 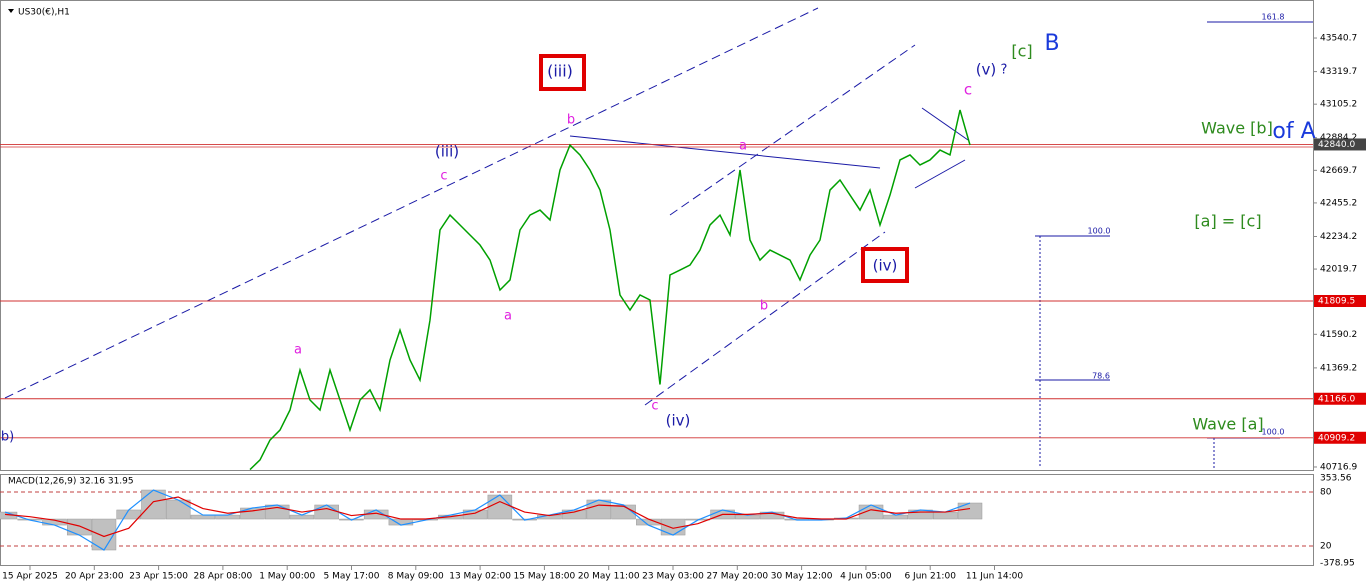 I want to click on macd-levels, so click(x=656, y=519).